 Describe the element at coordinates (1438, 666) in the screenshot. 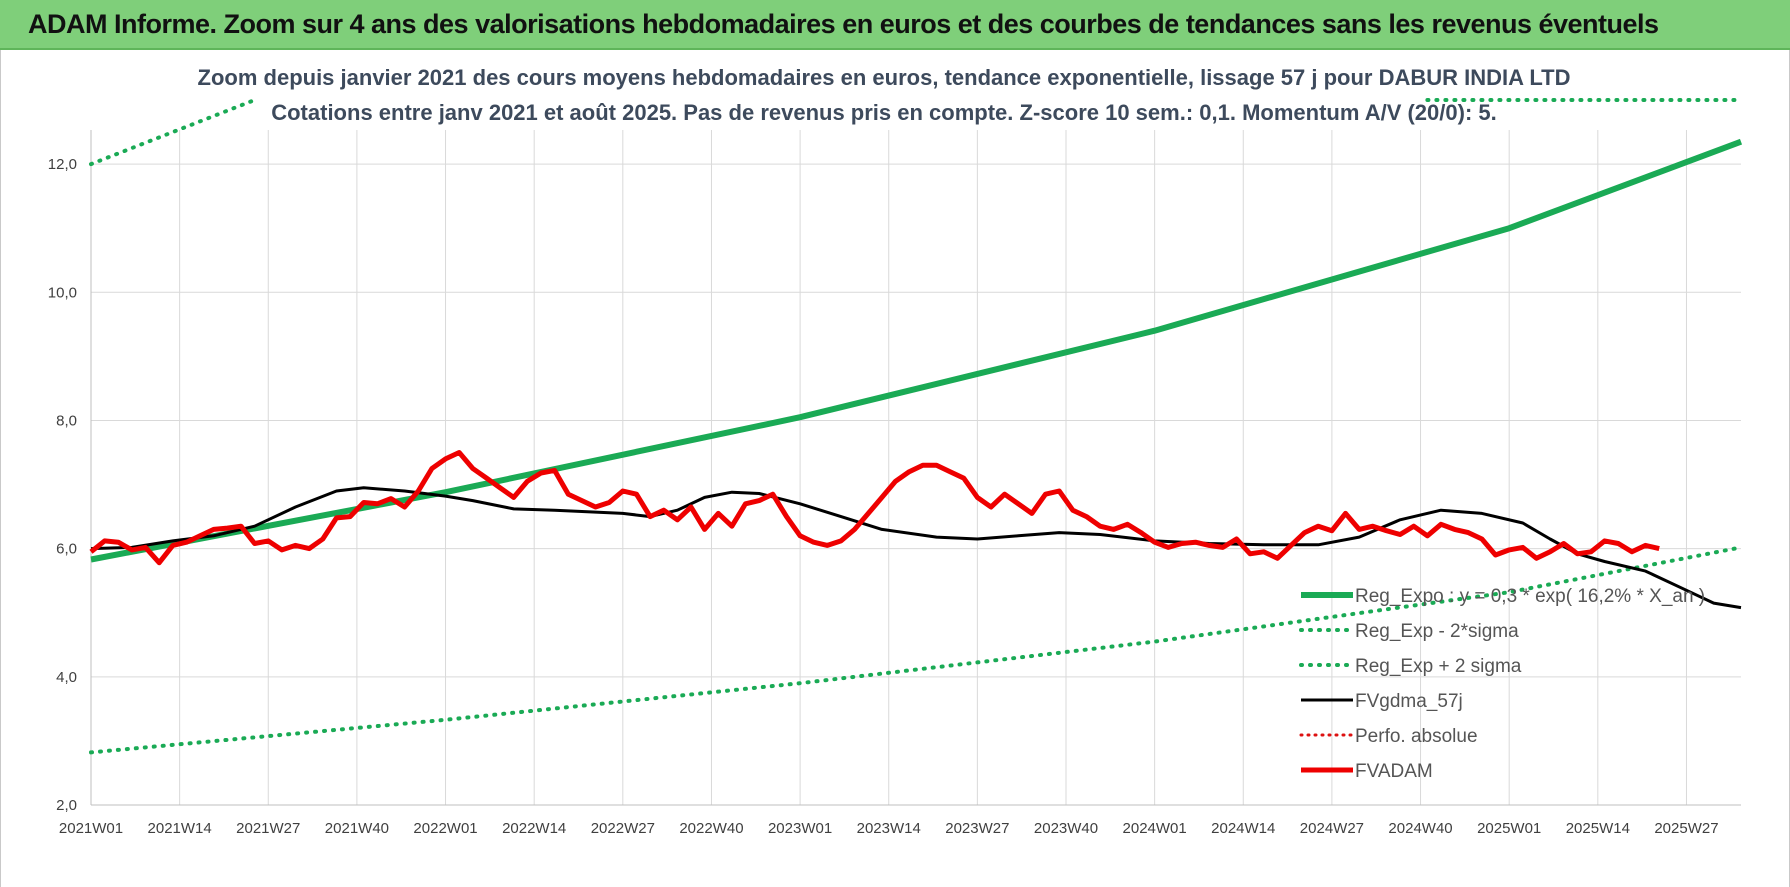

I see `legend-label: Reg_Exp + 2 sigma` at that location.